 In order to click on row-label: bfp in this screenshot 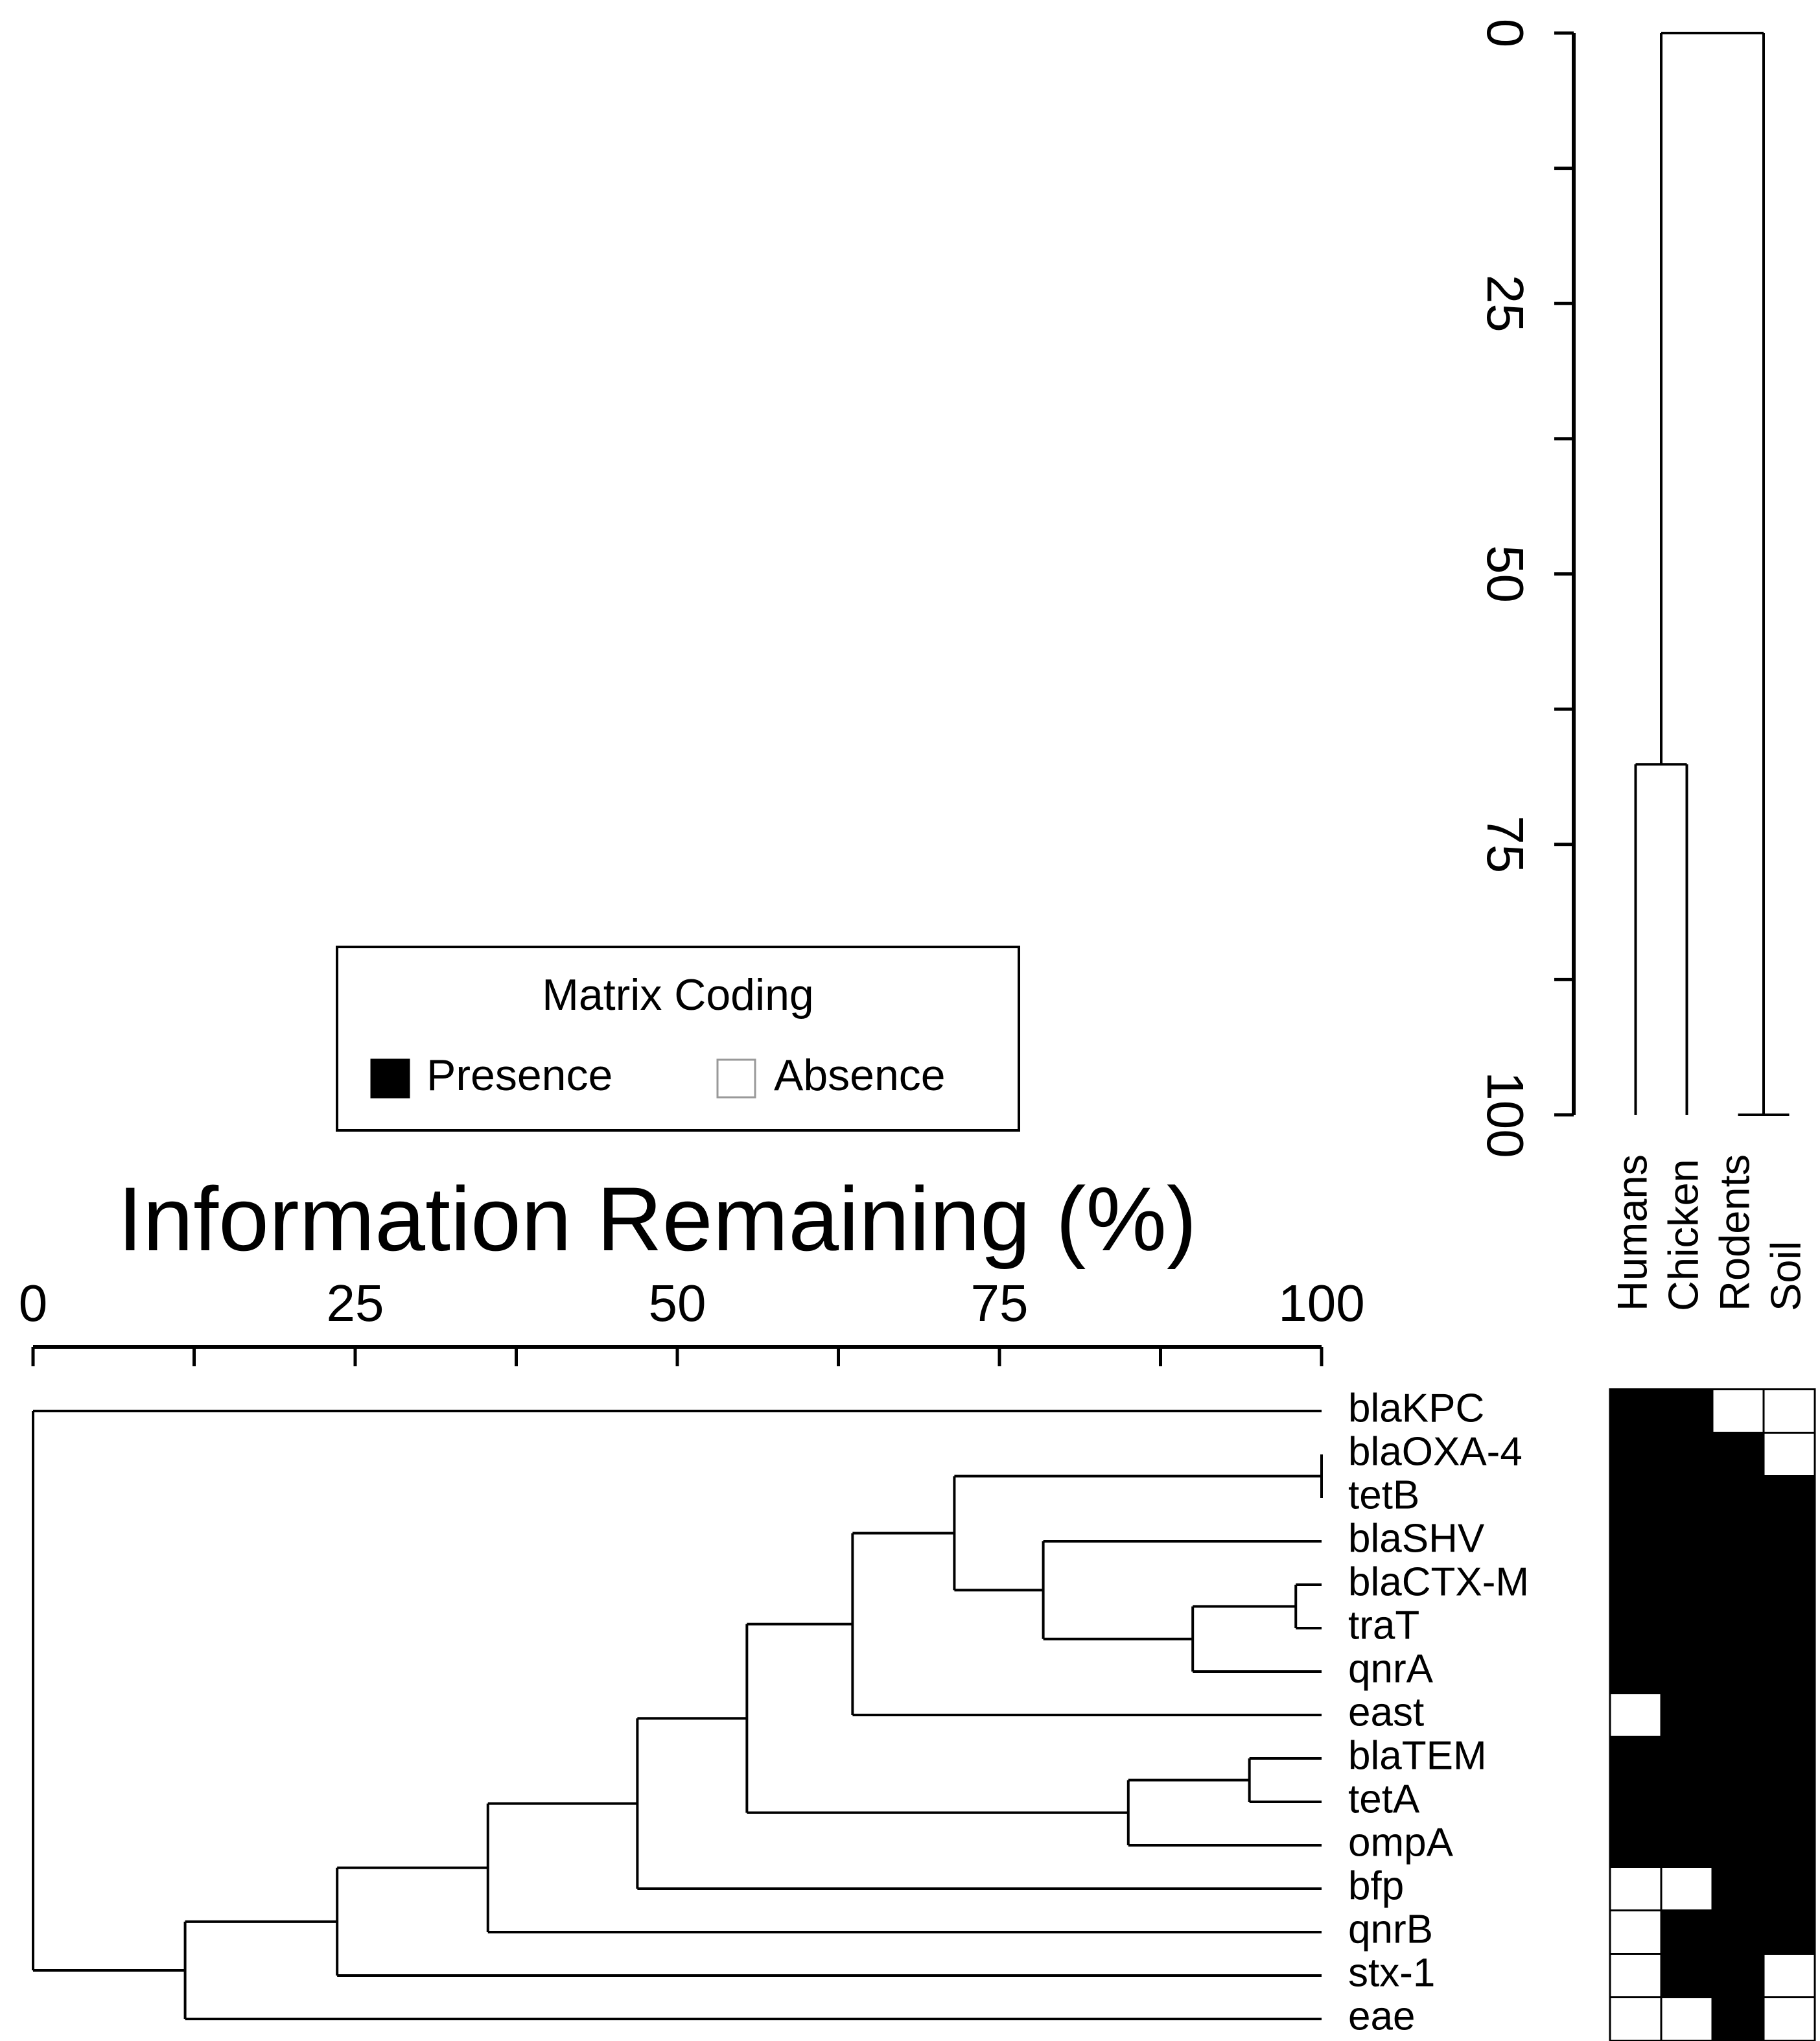, I will do `click(1376, 1885)`.